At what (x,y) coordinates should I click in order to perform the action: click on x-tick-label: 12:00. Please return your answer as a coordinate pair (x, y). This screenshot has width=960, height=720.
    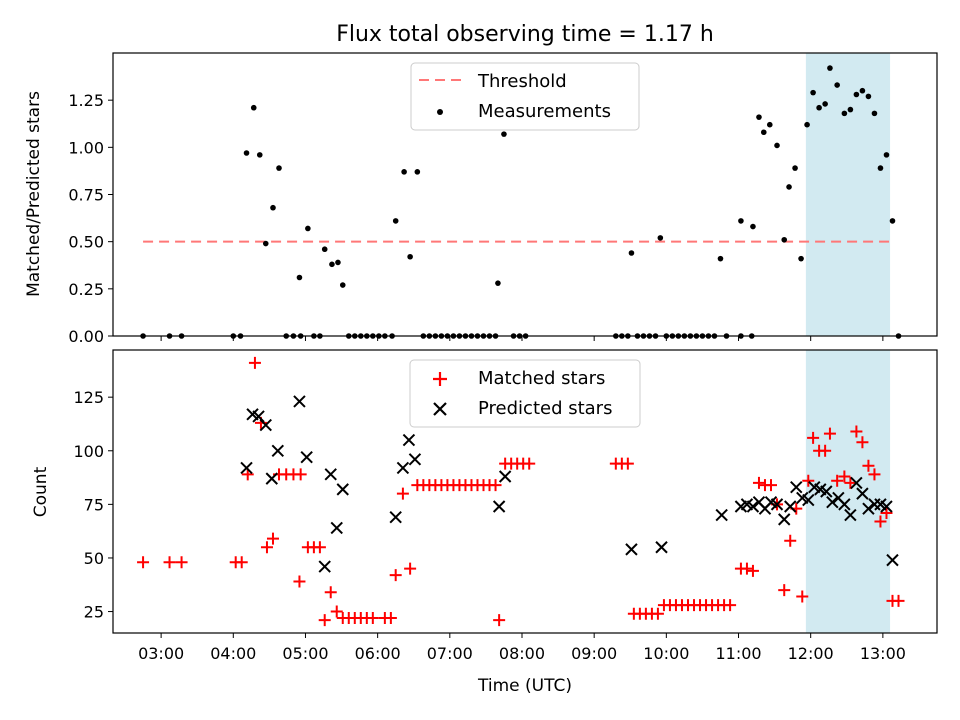
    Looking at the image, I should click on (811, 653).